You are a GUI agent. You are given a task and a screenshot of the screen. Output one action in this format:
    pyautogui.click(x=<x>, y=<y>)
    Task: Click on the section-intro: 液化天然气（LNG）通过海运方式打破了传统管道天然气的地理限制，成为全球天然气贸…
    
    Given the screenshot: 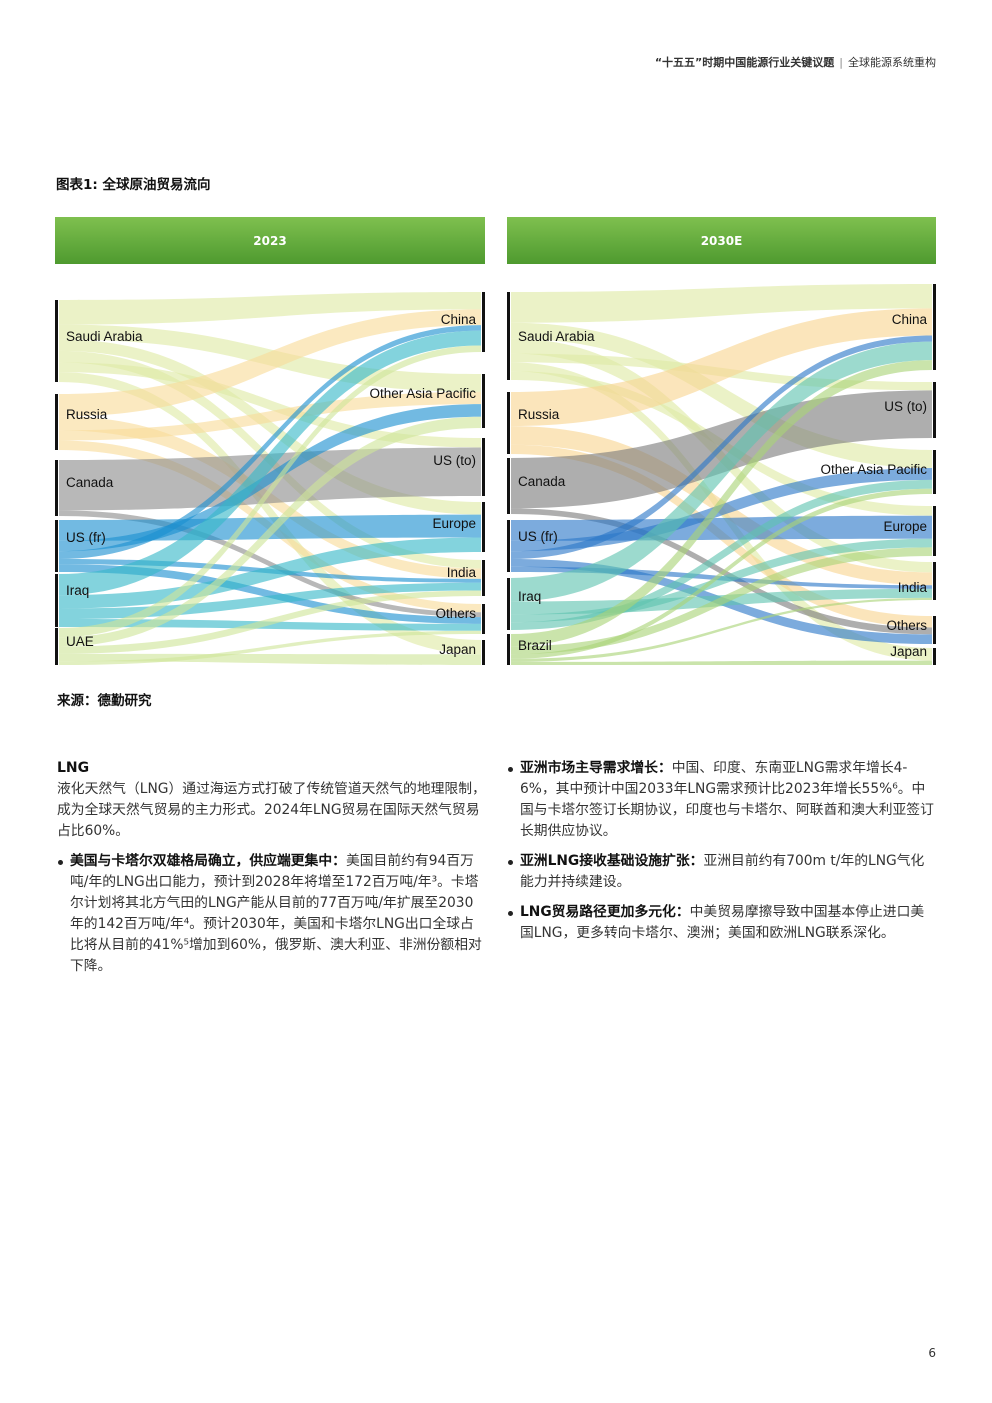 What is the action you would take?
    pyautogui.click(x=271, y=810)
    